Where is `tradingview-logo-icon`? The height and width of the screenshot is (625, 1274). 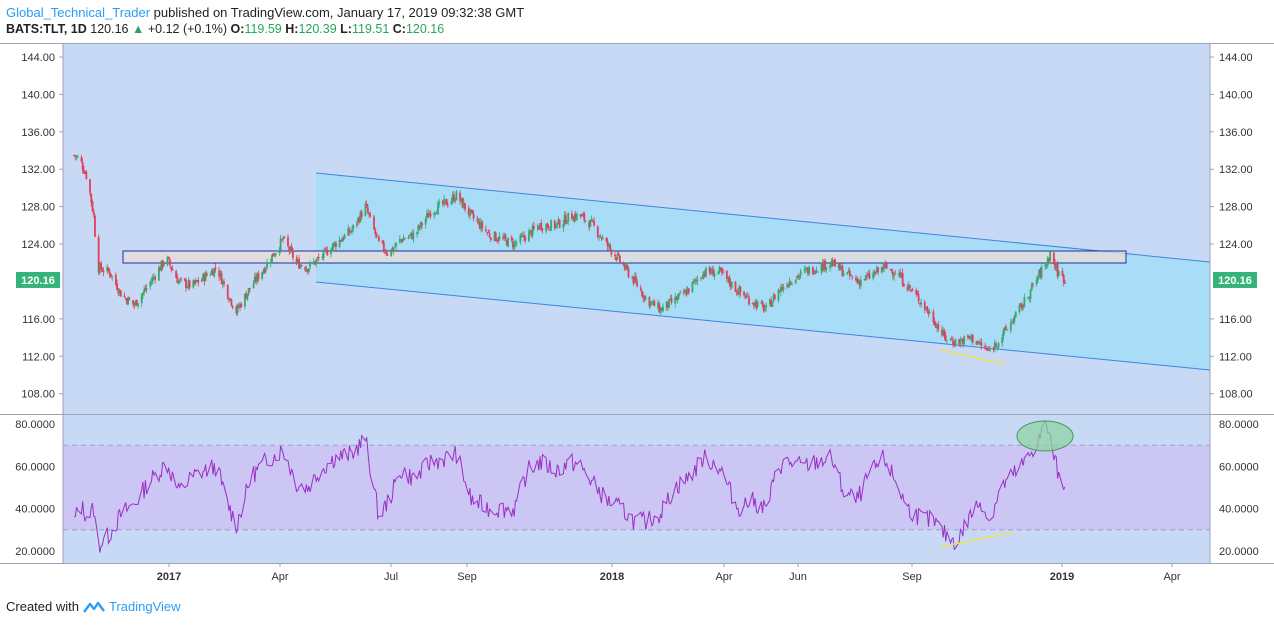
tradingview-logo-icon is located at coordinates (94, 607).